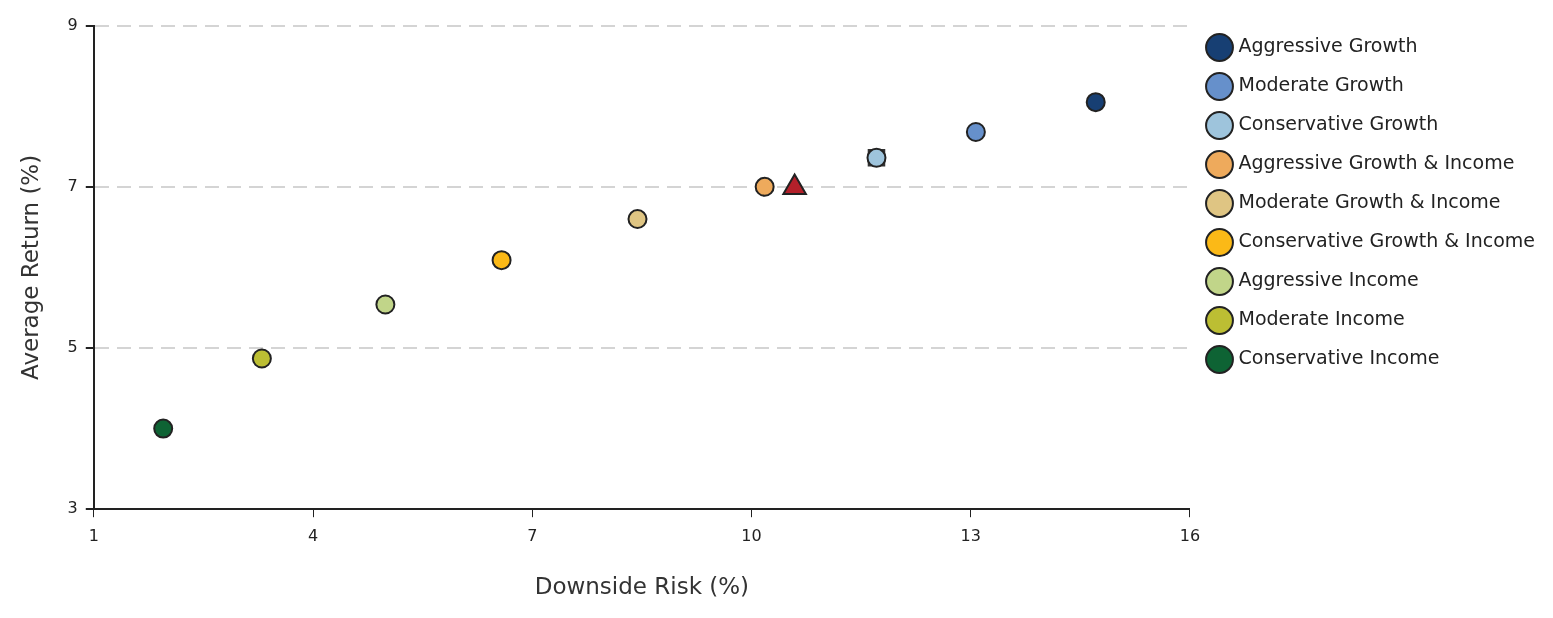 The width and height of the screenshot is (1553, 618). What do you see at coordinates (1338, 123) in the screenshot?
I see `legend-label: Conservative Growth` at bounding box center [1338, 123].